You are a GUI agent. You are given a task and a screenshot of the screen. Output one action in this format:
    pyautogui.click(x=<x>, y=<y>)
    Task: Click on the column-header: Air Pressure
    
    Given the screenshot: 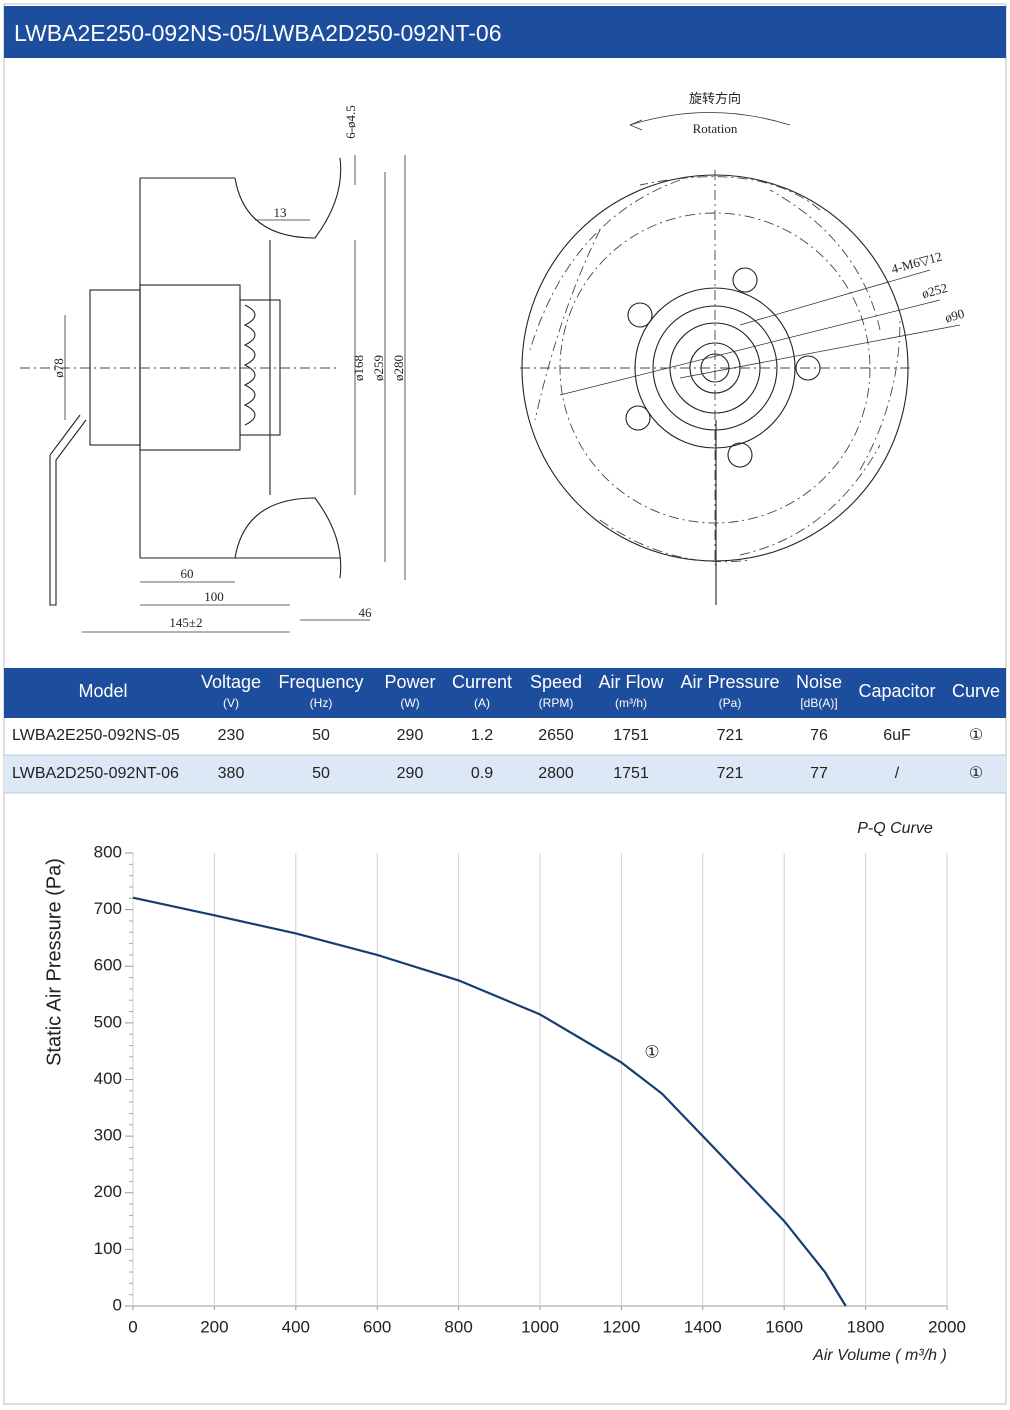 What is the action you would take?
    pyautogui.click(x=729, y=682)
    